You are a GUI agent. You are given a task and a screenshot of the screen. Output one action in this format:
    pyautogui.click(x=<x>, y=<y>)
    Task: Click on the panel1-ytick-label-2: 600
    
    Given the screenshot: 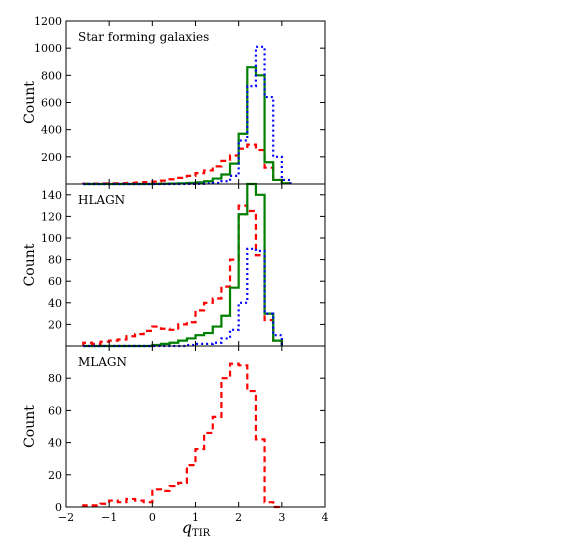 What is the action you would take?
    pyautogui.click(x=51, y=103)
    